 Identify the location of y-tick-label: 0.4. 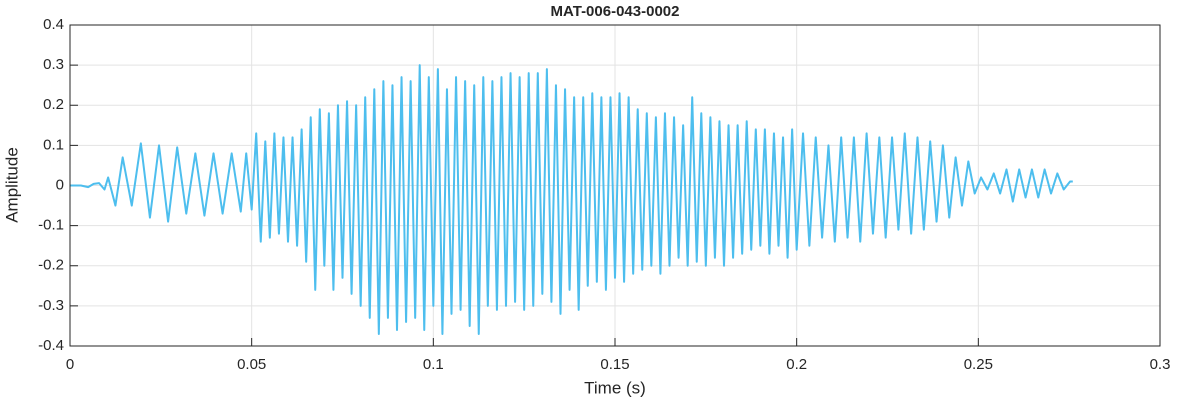
(53, 24).